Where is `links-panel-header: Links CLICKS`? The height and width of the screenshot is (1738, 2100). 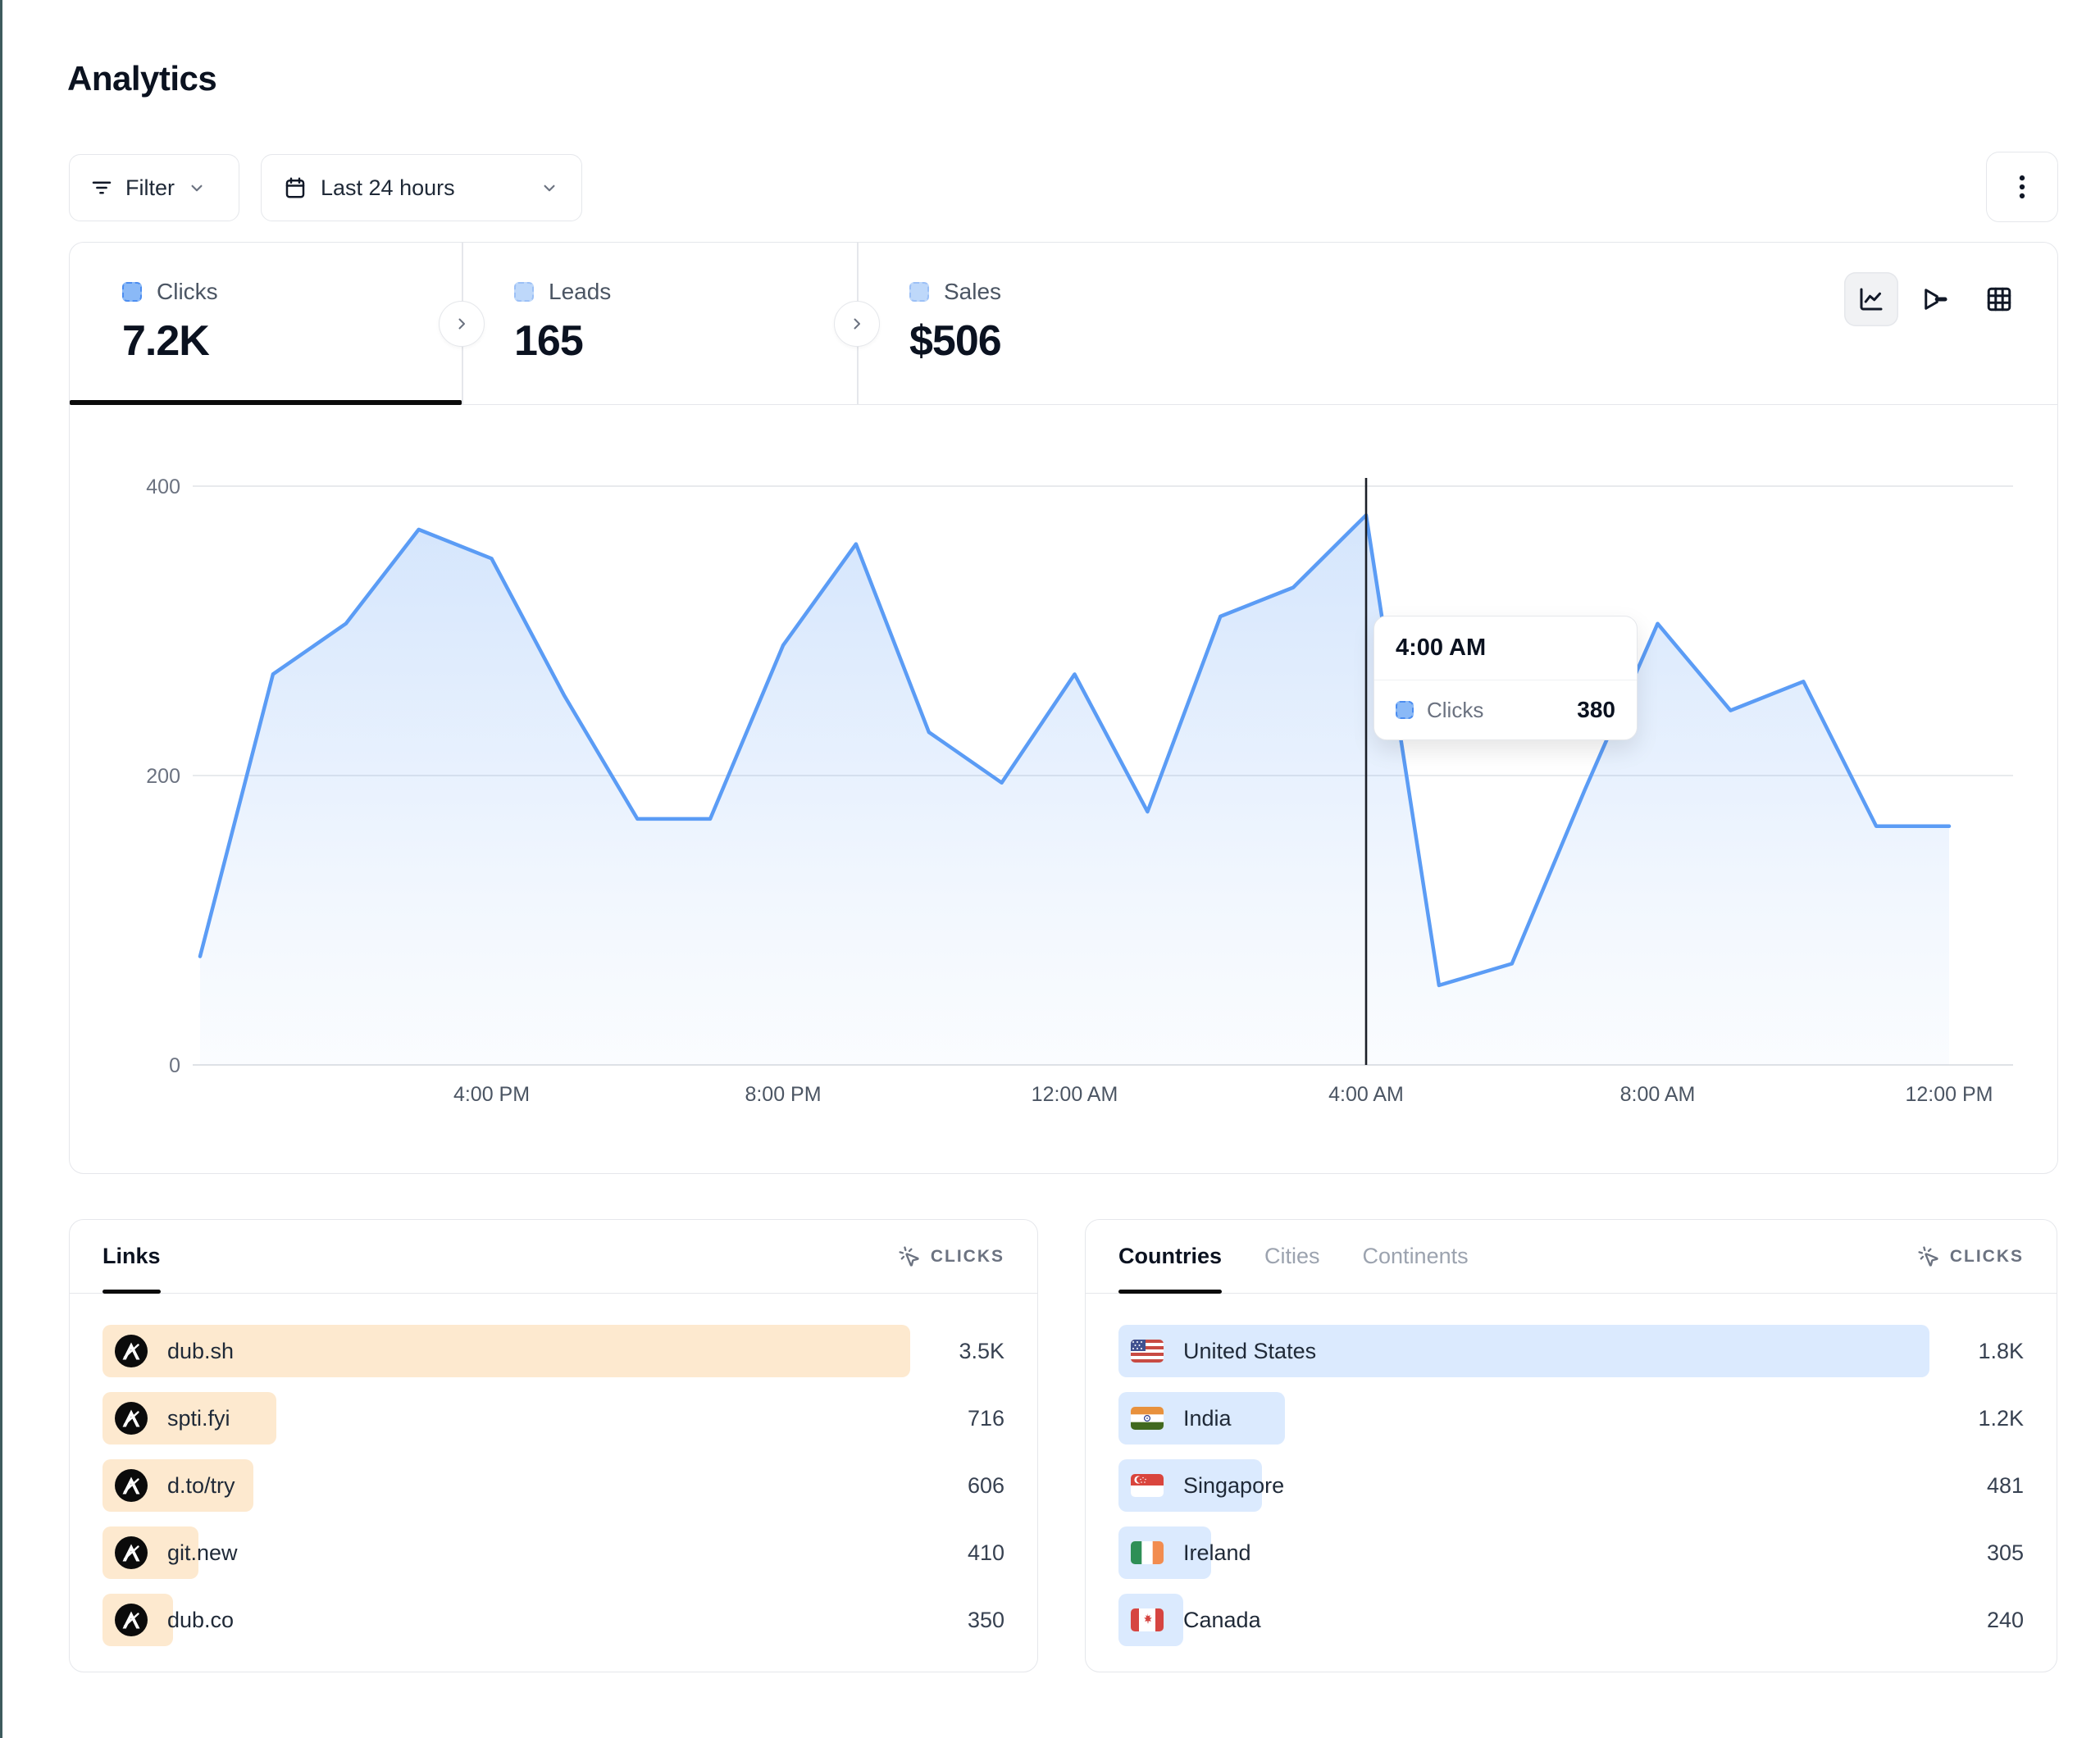 links-panel-header: Links CLICKS is located at coordinates (553, 1257).